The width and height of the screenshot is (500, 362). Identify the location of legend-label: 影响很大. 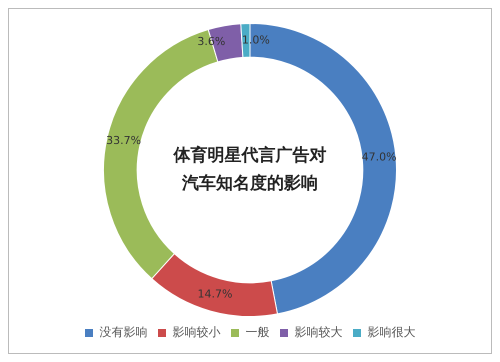
(392, 332).